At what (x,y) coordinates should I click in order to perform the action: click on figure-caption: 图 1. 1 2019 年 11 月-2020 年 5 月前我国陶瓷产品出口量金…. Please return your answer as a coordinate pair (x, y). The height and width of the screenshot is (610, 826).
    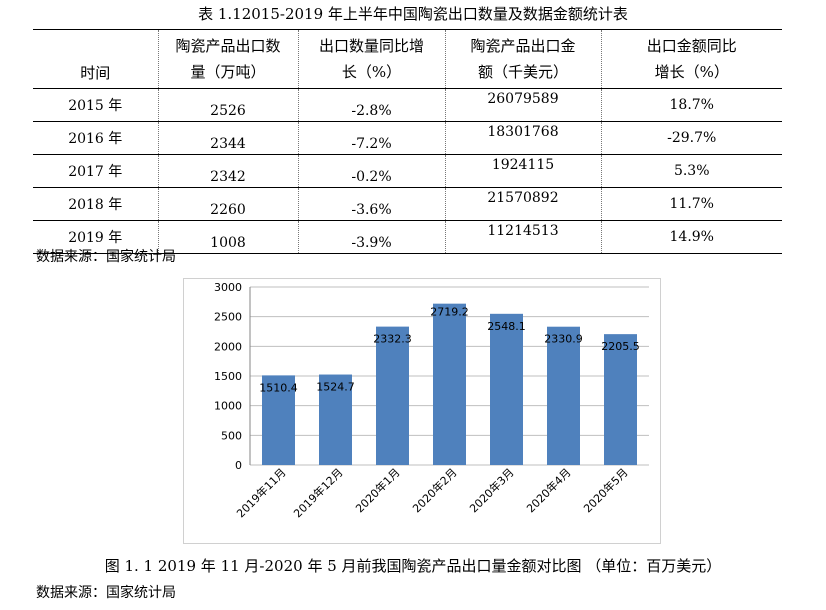
    Looking at the image, I should click on (413, 566).